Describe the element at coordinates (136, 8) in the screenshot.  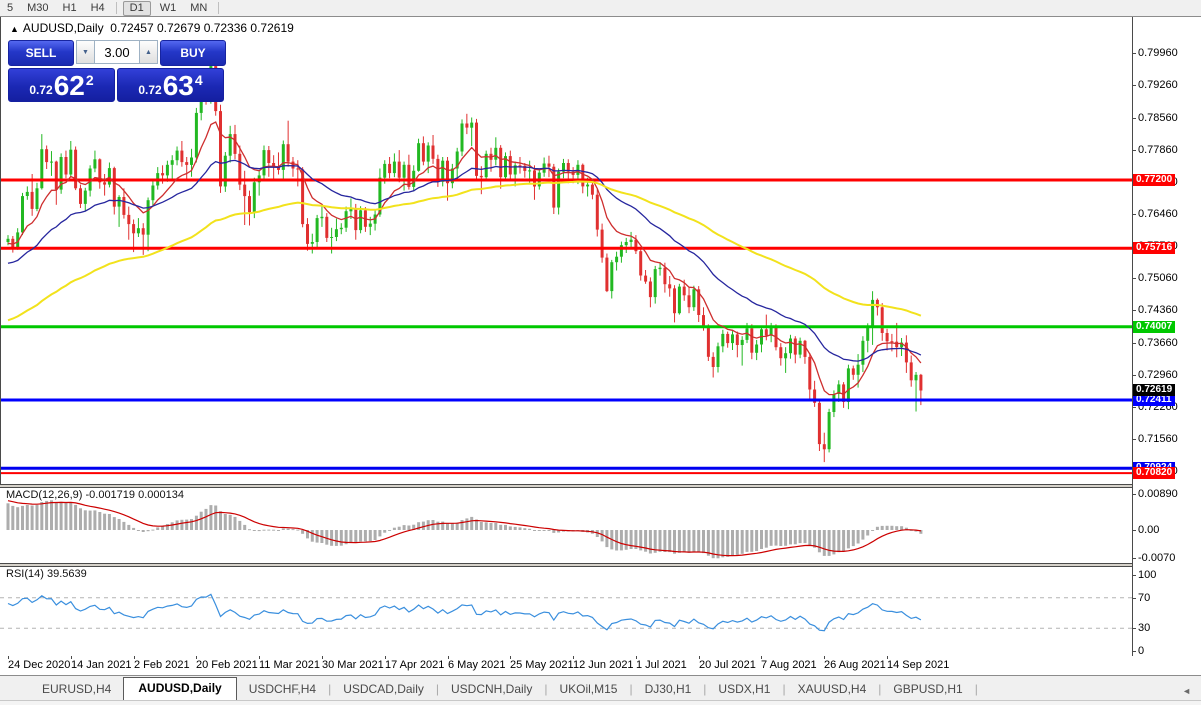
I see `timeframe-button-d1: D1` at that location.